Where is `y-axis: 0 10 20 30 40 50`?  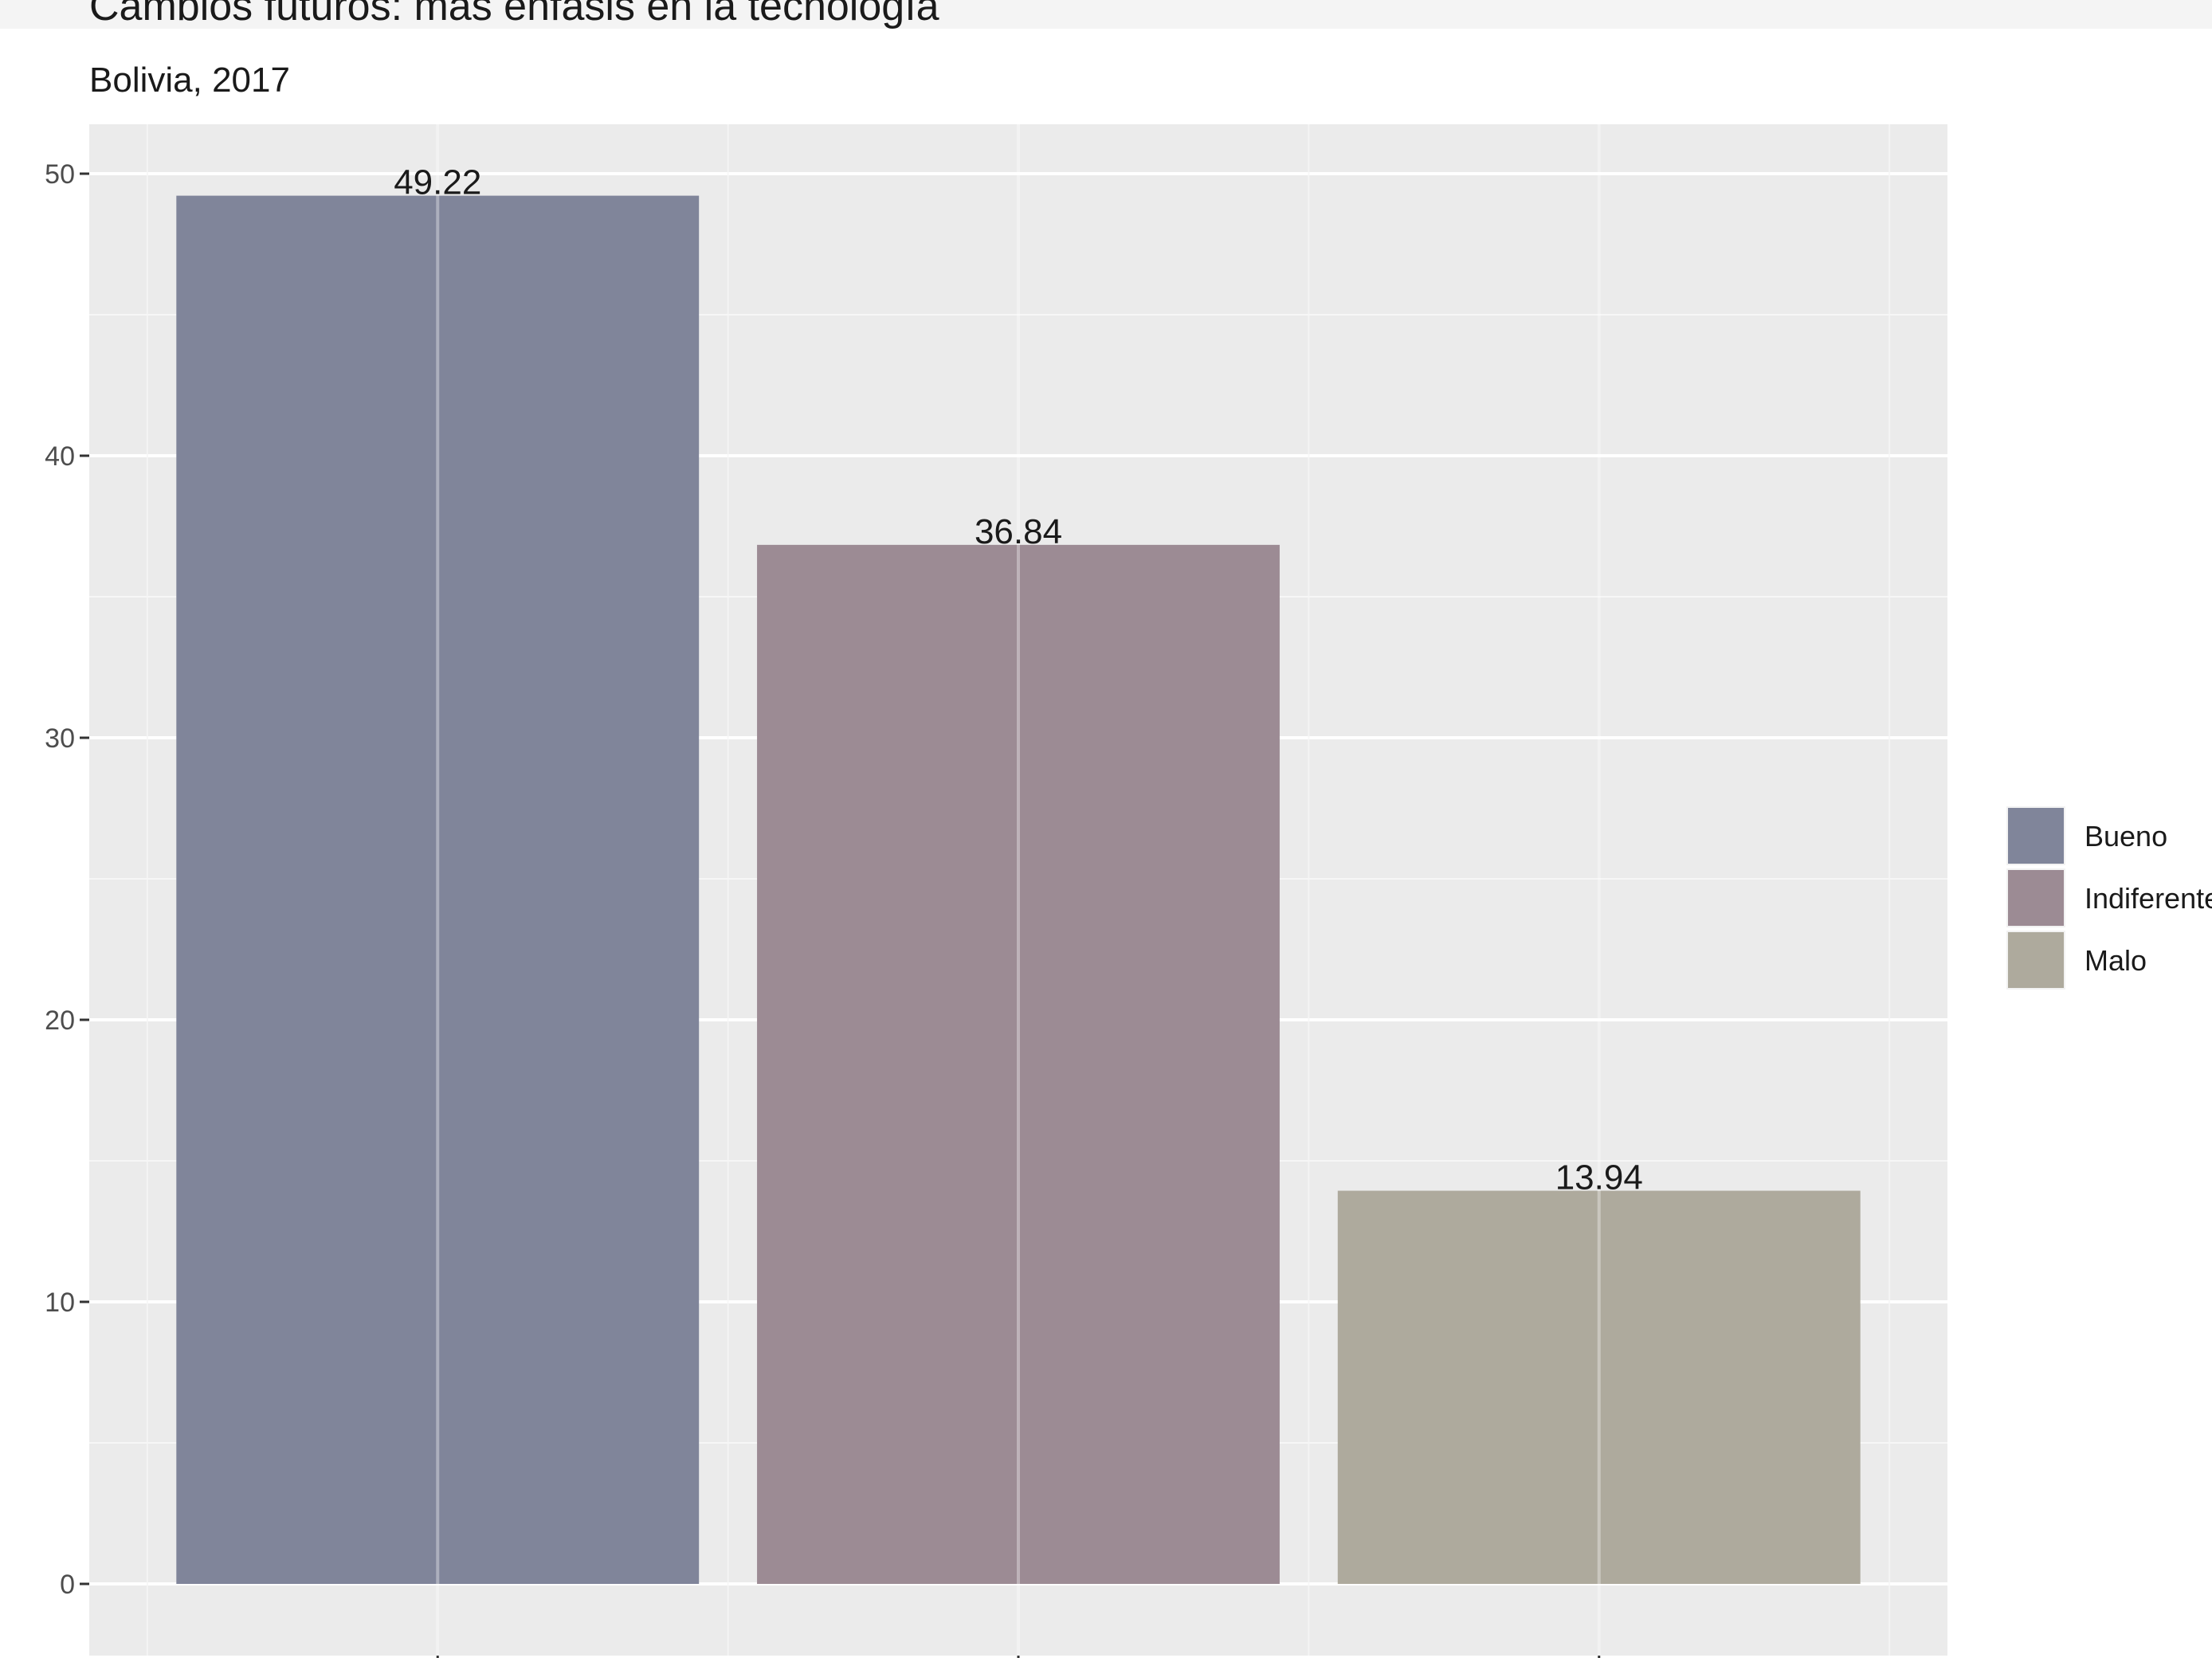 y-axis: 0 10 20 30 40 50 is located at coordinates (67, 880).